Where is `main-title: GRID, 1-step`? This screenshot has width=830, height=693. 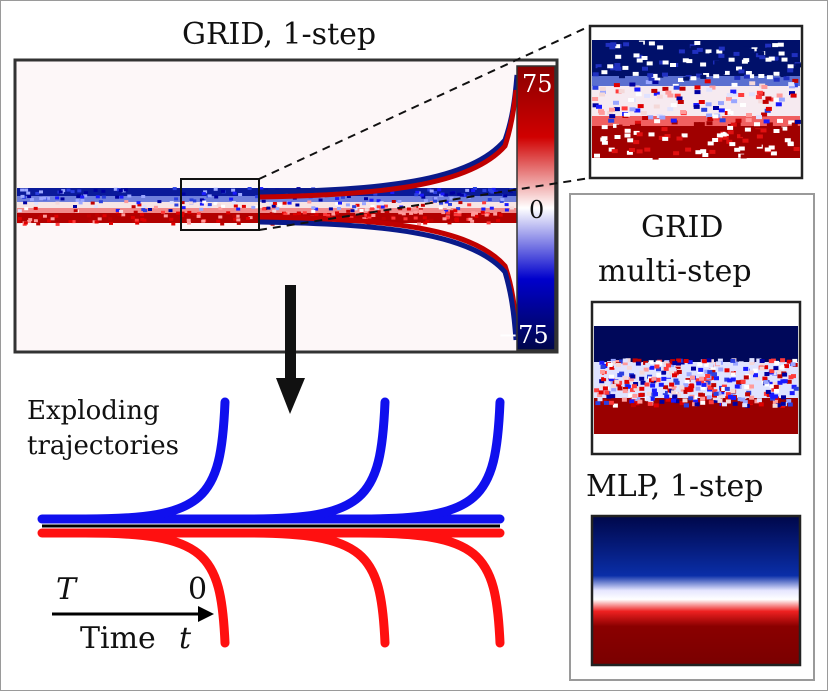 main-title: GRID, 1-step is located at coordinates (279, 34).